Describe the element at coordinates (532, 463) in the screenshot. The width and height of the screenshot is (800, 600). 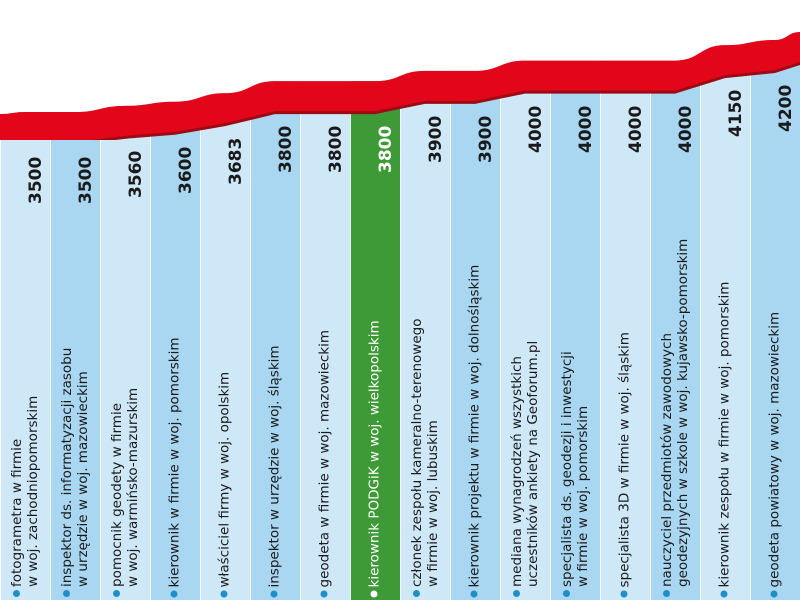
I see `category-label-line2: uczestników ankiety na Geoforum.pl` at that location.